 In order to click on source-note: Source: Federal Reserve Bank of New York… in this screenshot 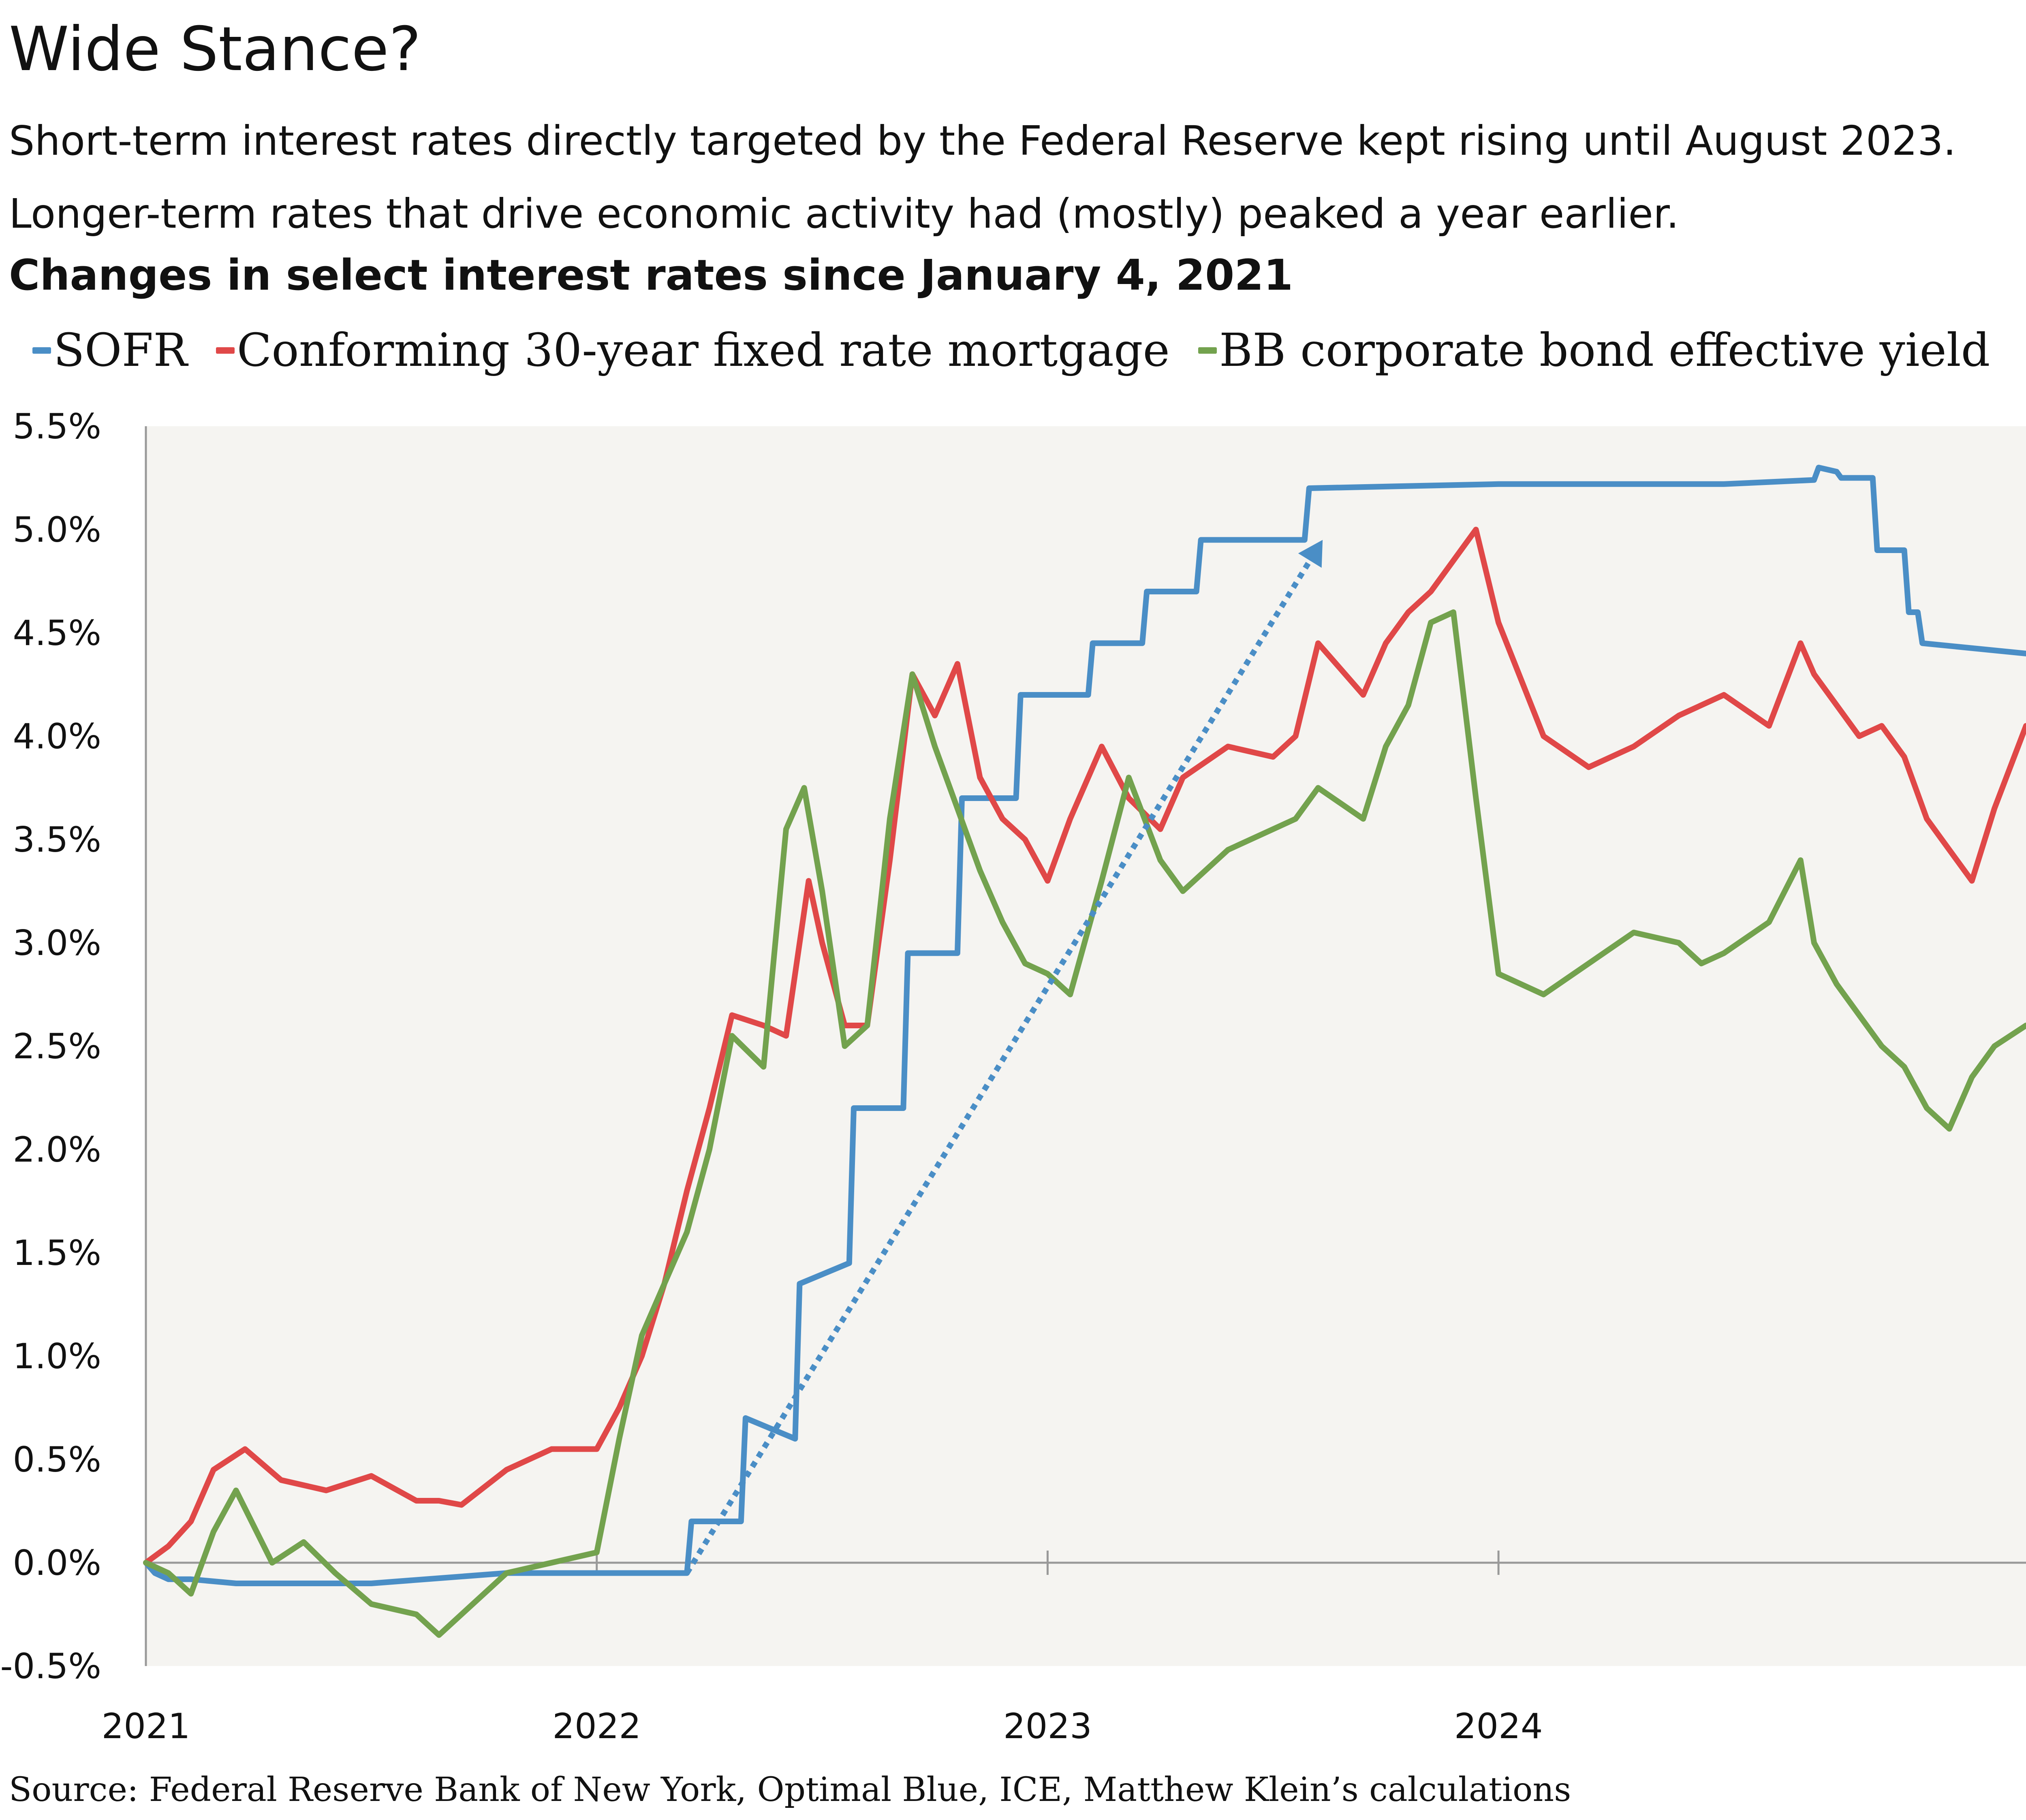, I will do `click(790, 1790)`.